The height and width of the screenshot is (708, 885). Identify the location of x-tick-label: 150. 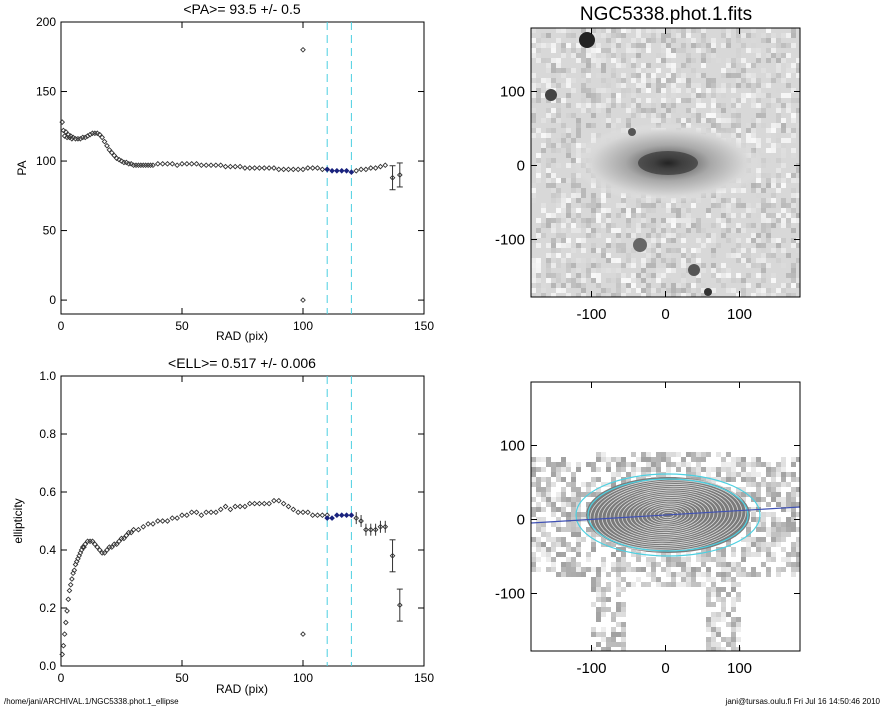
(424, 678).